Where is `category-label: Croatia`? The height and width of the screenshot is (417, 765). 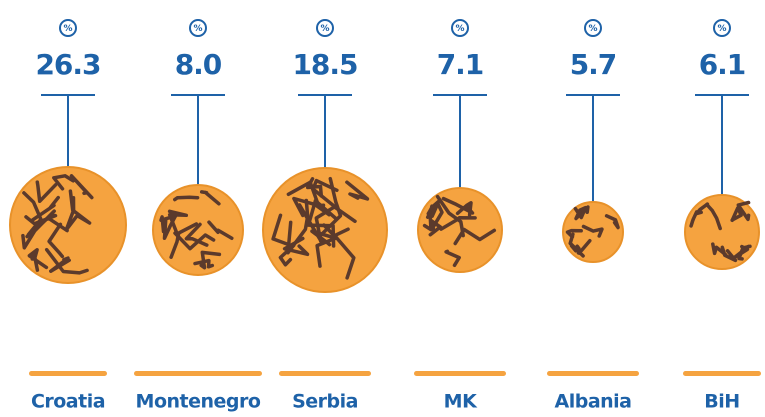
category-label: Croatia is located at coordinates (68, 402).